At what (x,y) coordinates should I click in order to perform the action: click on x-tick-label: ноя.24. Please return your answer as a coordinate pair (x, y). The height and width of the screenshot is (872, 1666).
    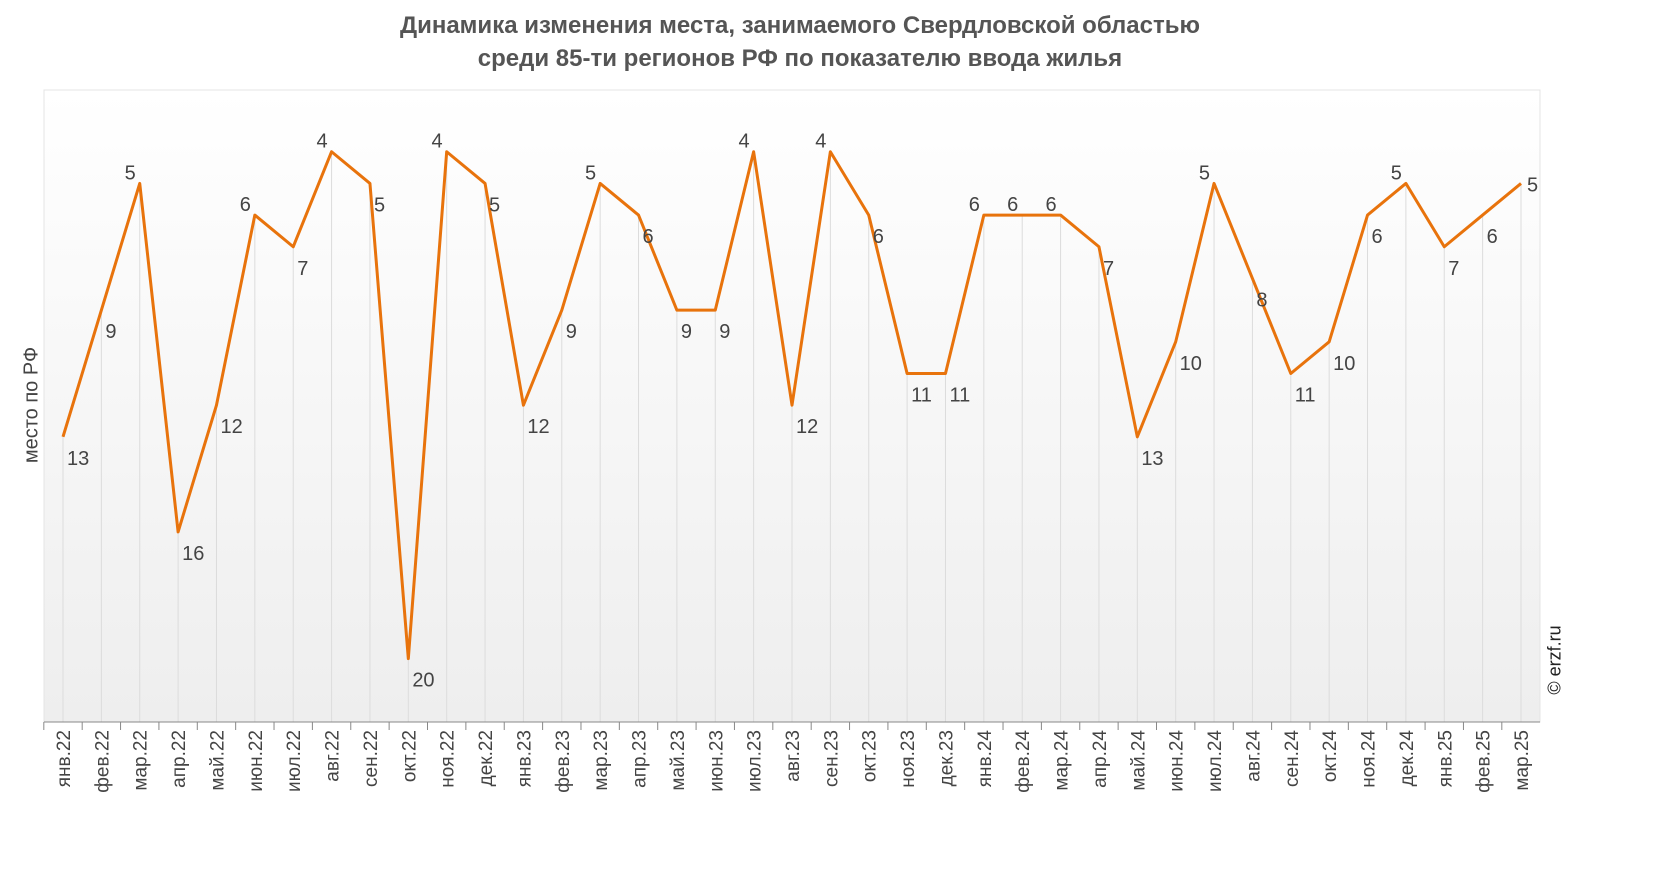
    Looking at the image, I should click on (1369, 759).